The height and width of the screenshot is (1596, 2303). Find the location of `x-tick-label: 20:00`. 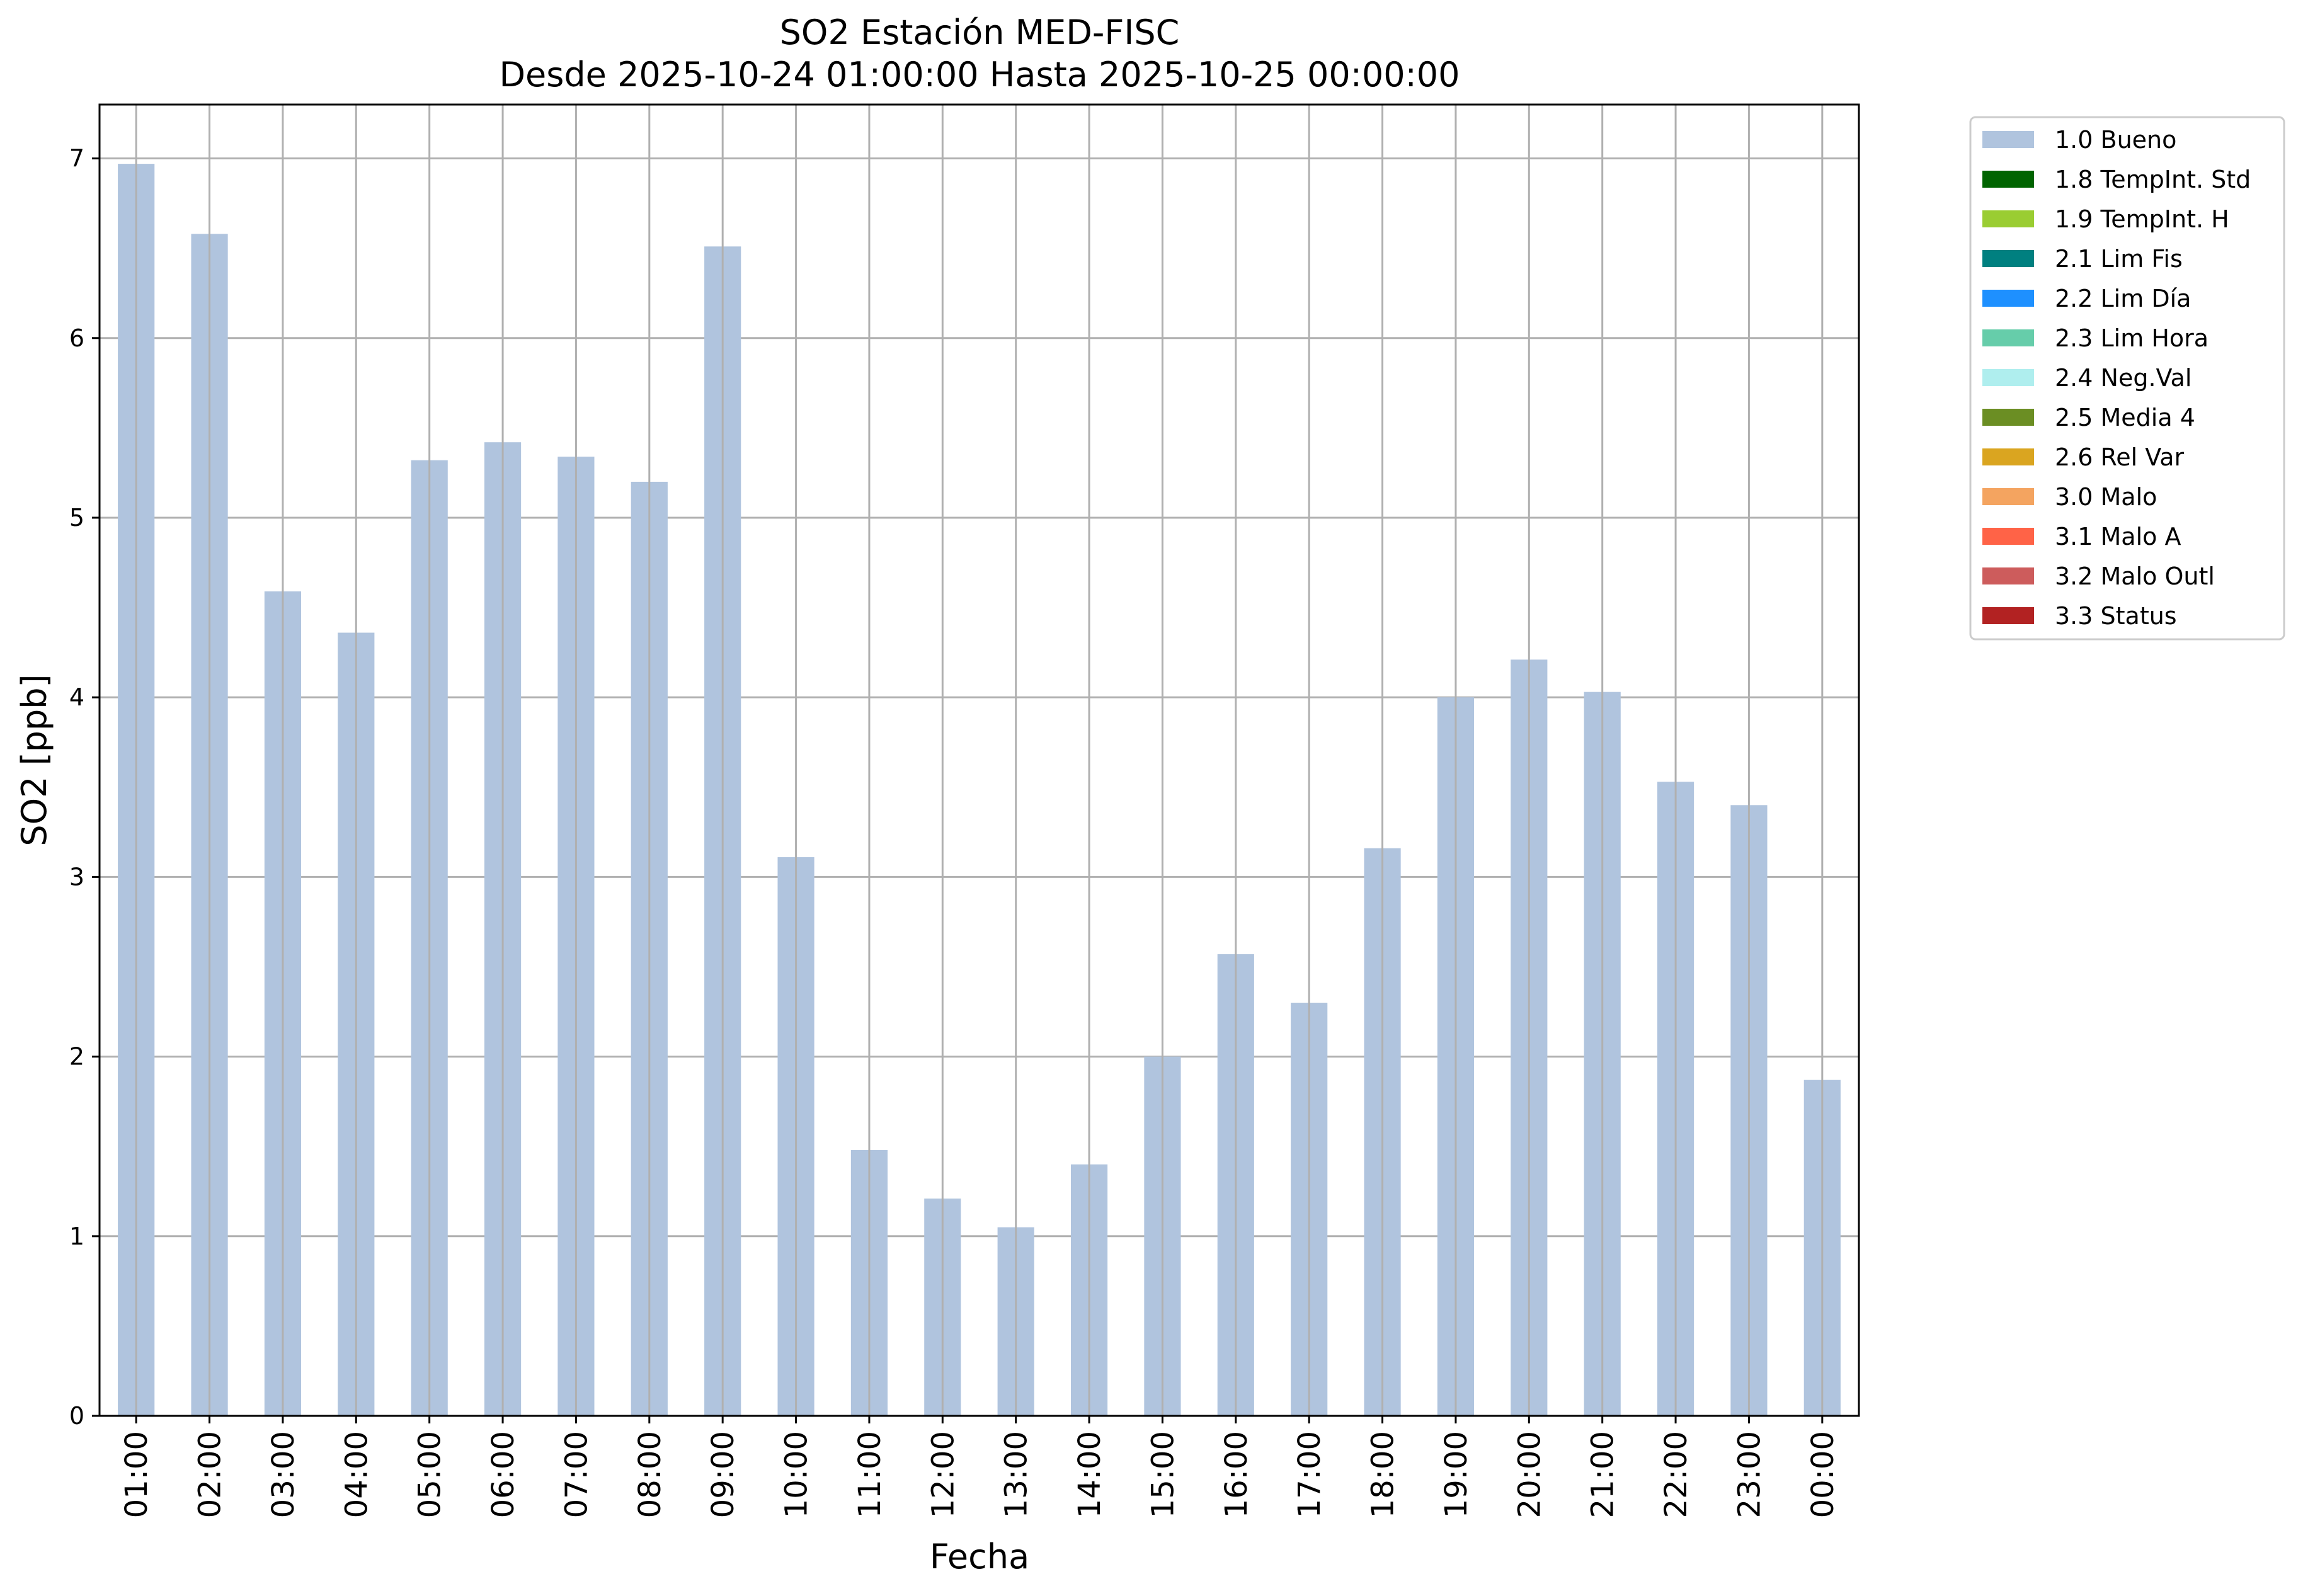

x-tick-label: 20:00 is located at coordinates (1530, 1474).